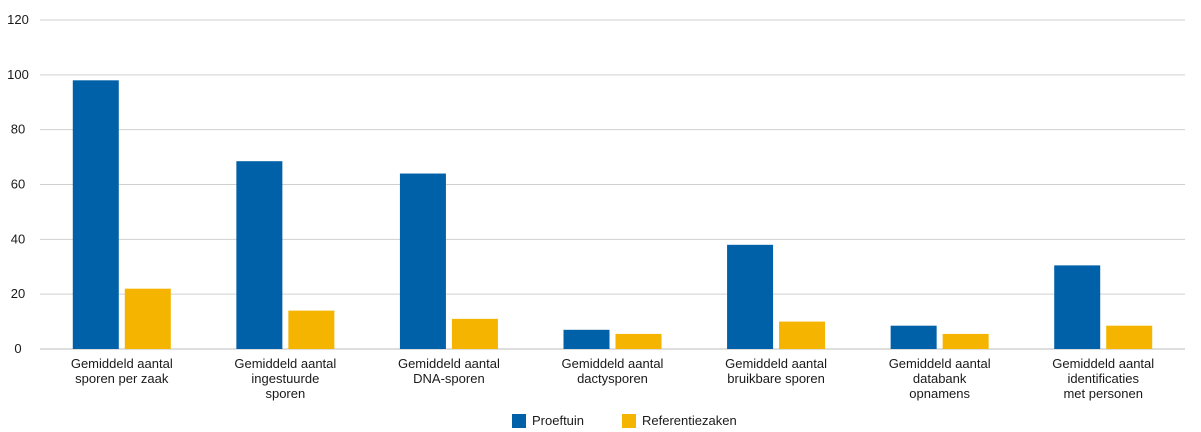 The image size is (1201, 432). What do you see at coordinates (18, 238) in the screenshot?
I see `y-tick-label: 40` at bounding box center [18, 238].